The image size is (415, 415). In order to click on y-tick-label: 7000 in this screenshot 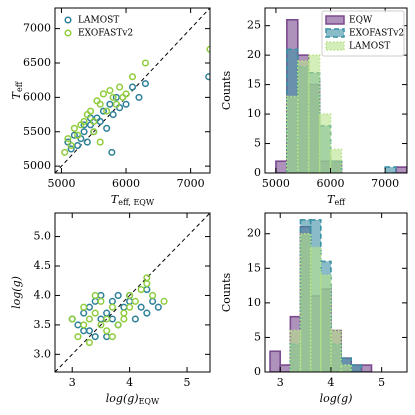, I will do `click(37, 28)`.